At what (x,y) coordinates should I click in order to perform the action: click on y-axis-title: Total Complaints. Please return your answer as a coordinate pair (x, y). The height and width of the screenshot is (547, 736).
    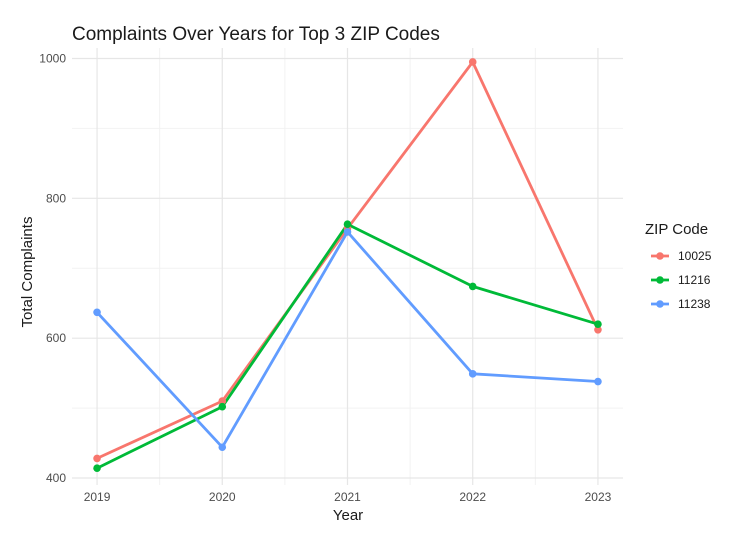
    Looking at the image, I should click on (27, 272).